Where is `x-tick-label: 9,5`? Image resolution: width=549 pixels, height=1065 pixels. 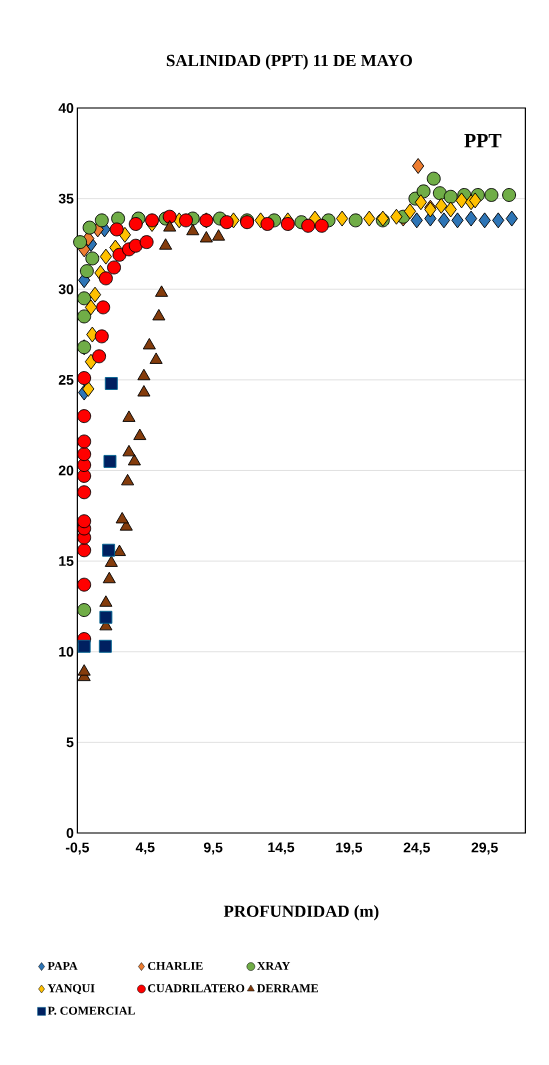
x-tick-label: 9,5 is located at coordinates (213, 848).